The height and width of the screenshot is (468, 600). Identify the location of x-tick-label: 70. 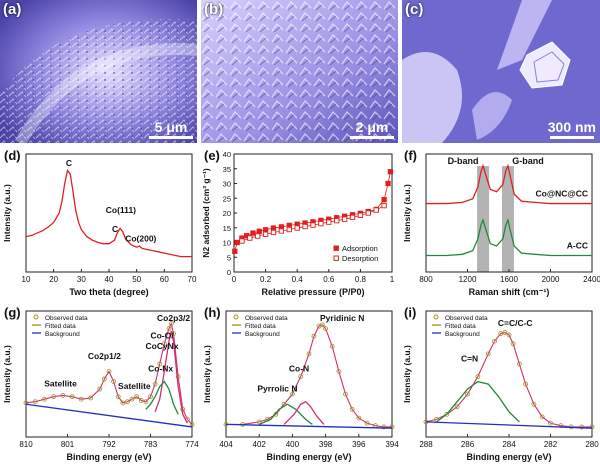
(192, 279).